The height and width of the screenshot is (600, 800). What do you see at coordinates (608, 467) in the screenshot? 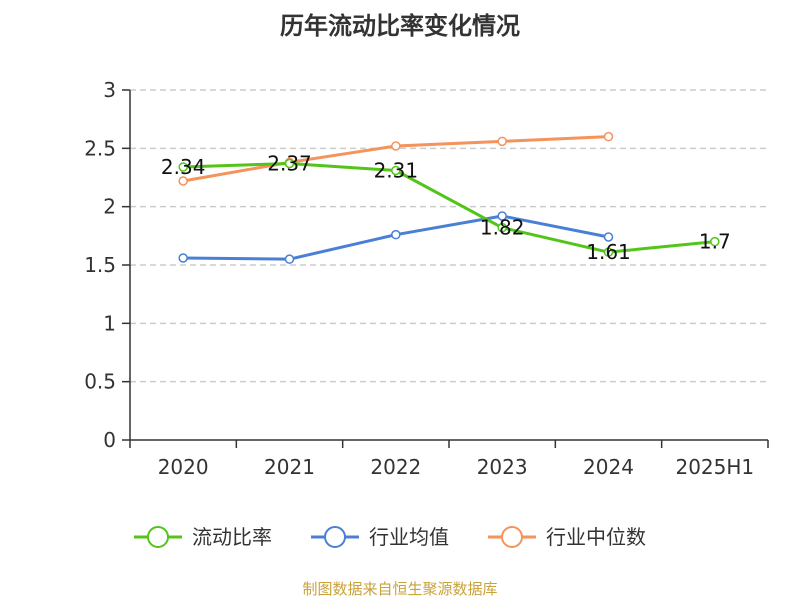
I see `x-tick-label: 2024` at bounding box center [608, 467].